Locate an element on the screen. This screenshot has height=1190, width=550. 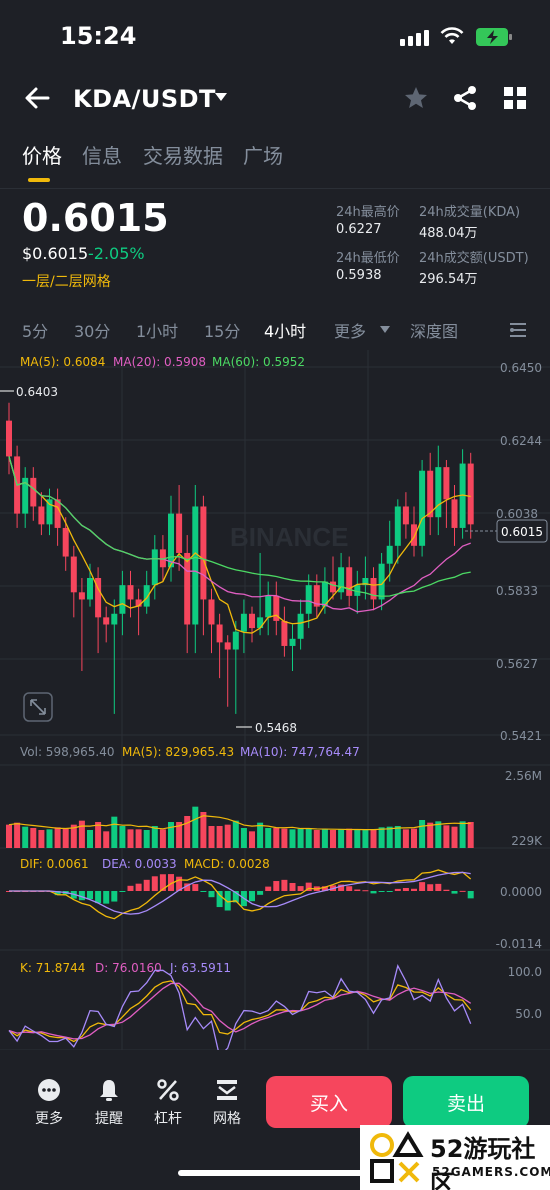
last-price: 0.6015 is located at coordinates (95, 218).